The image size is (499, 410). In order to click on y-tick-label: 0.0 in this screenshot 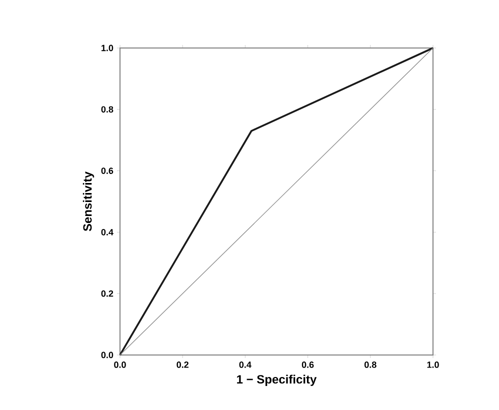, I will do `click(107, 355)`.